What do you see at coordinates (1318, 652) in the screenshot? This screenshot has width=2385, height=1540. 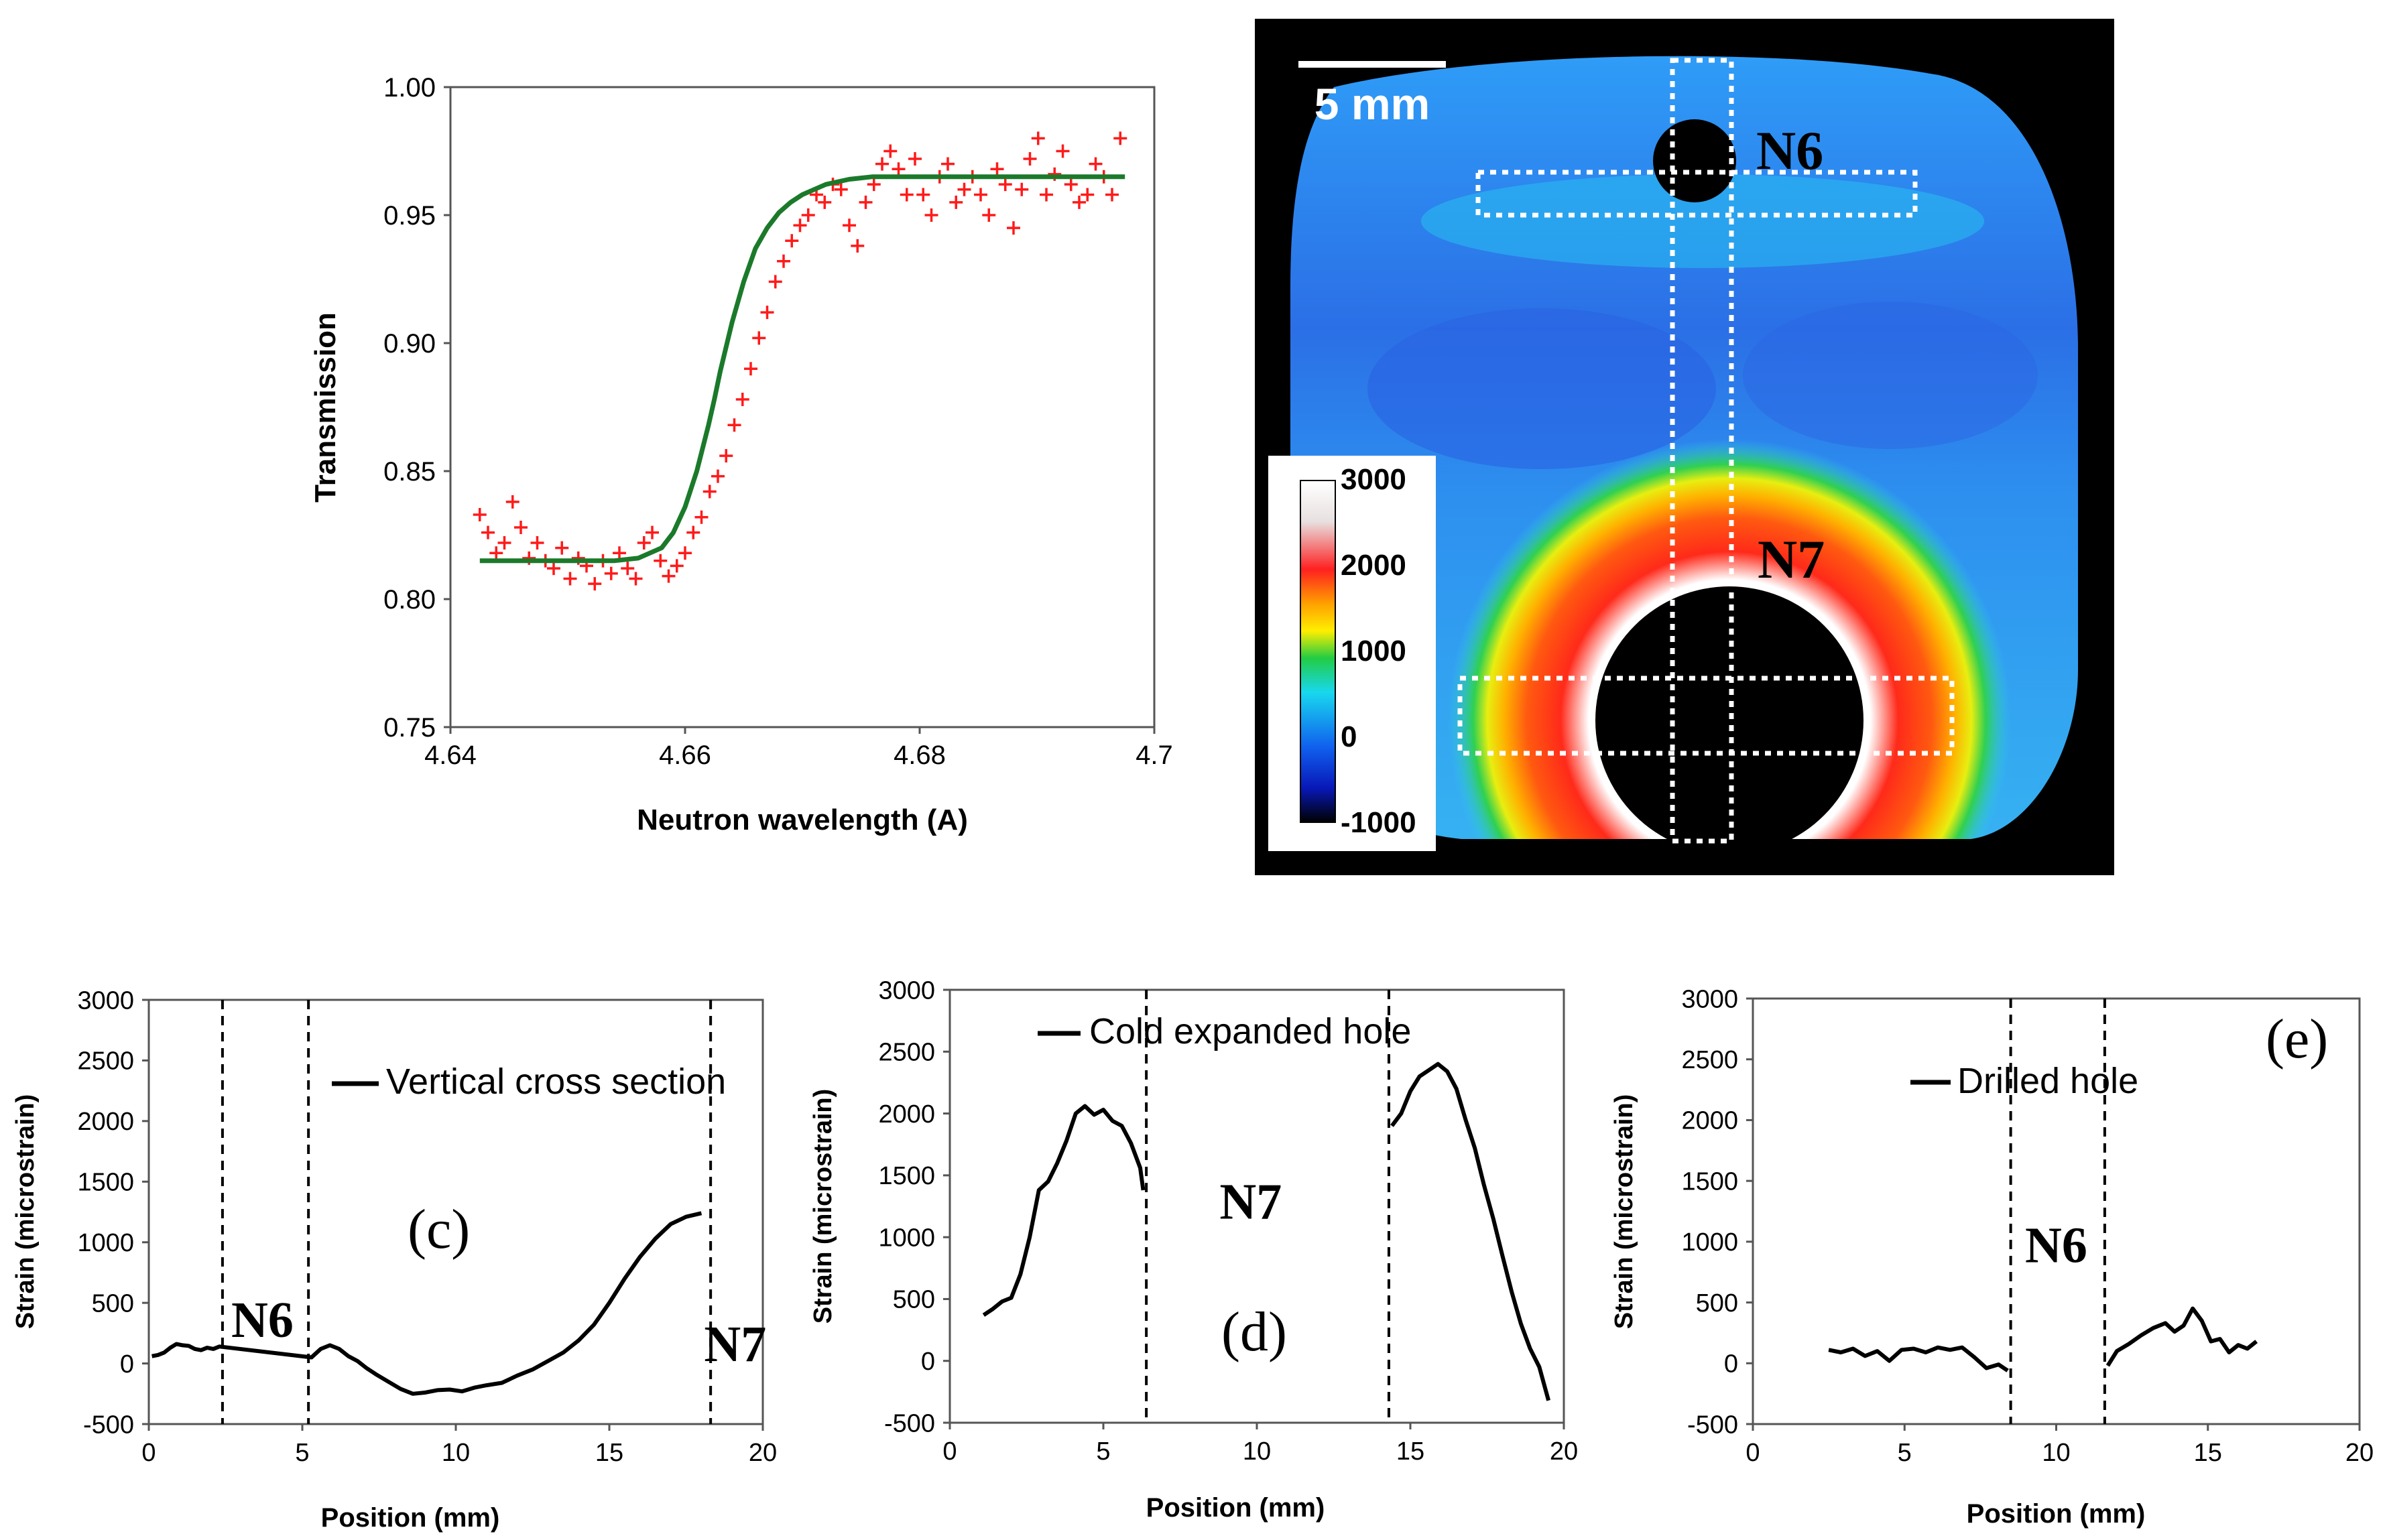 I see `colorbar` at bounding box center [1318, 652].